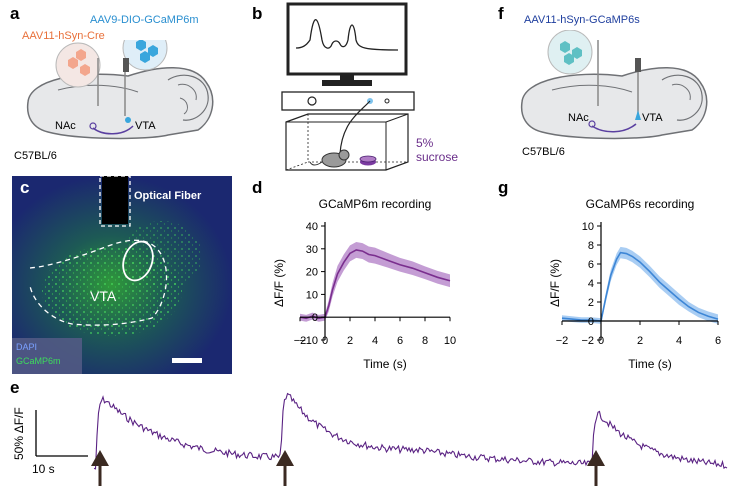 The width and height of the screenshot is (740, 492). What do you see at coordinates (591, 303) in the screenshot?
I see `y-tick-label: 2` at bounding box center [591, 303].